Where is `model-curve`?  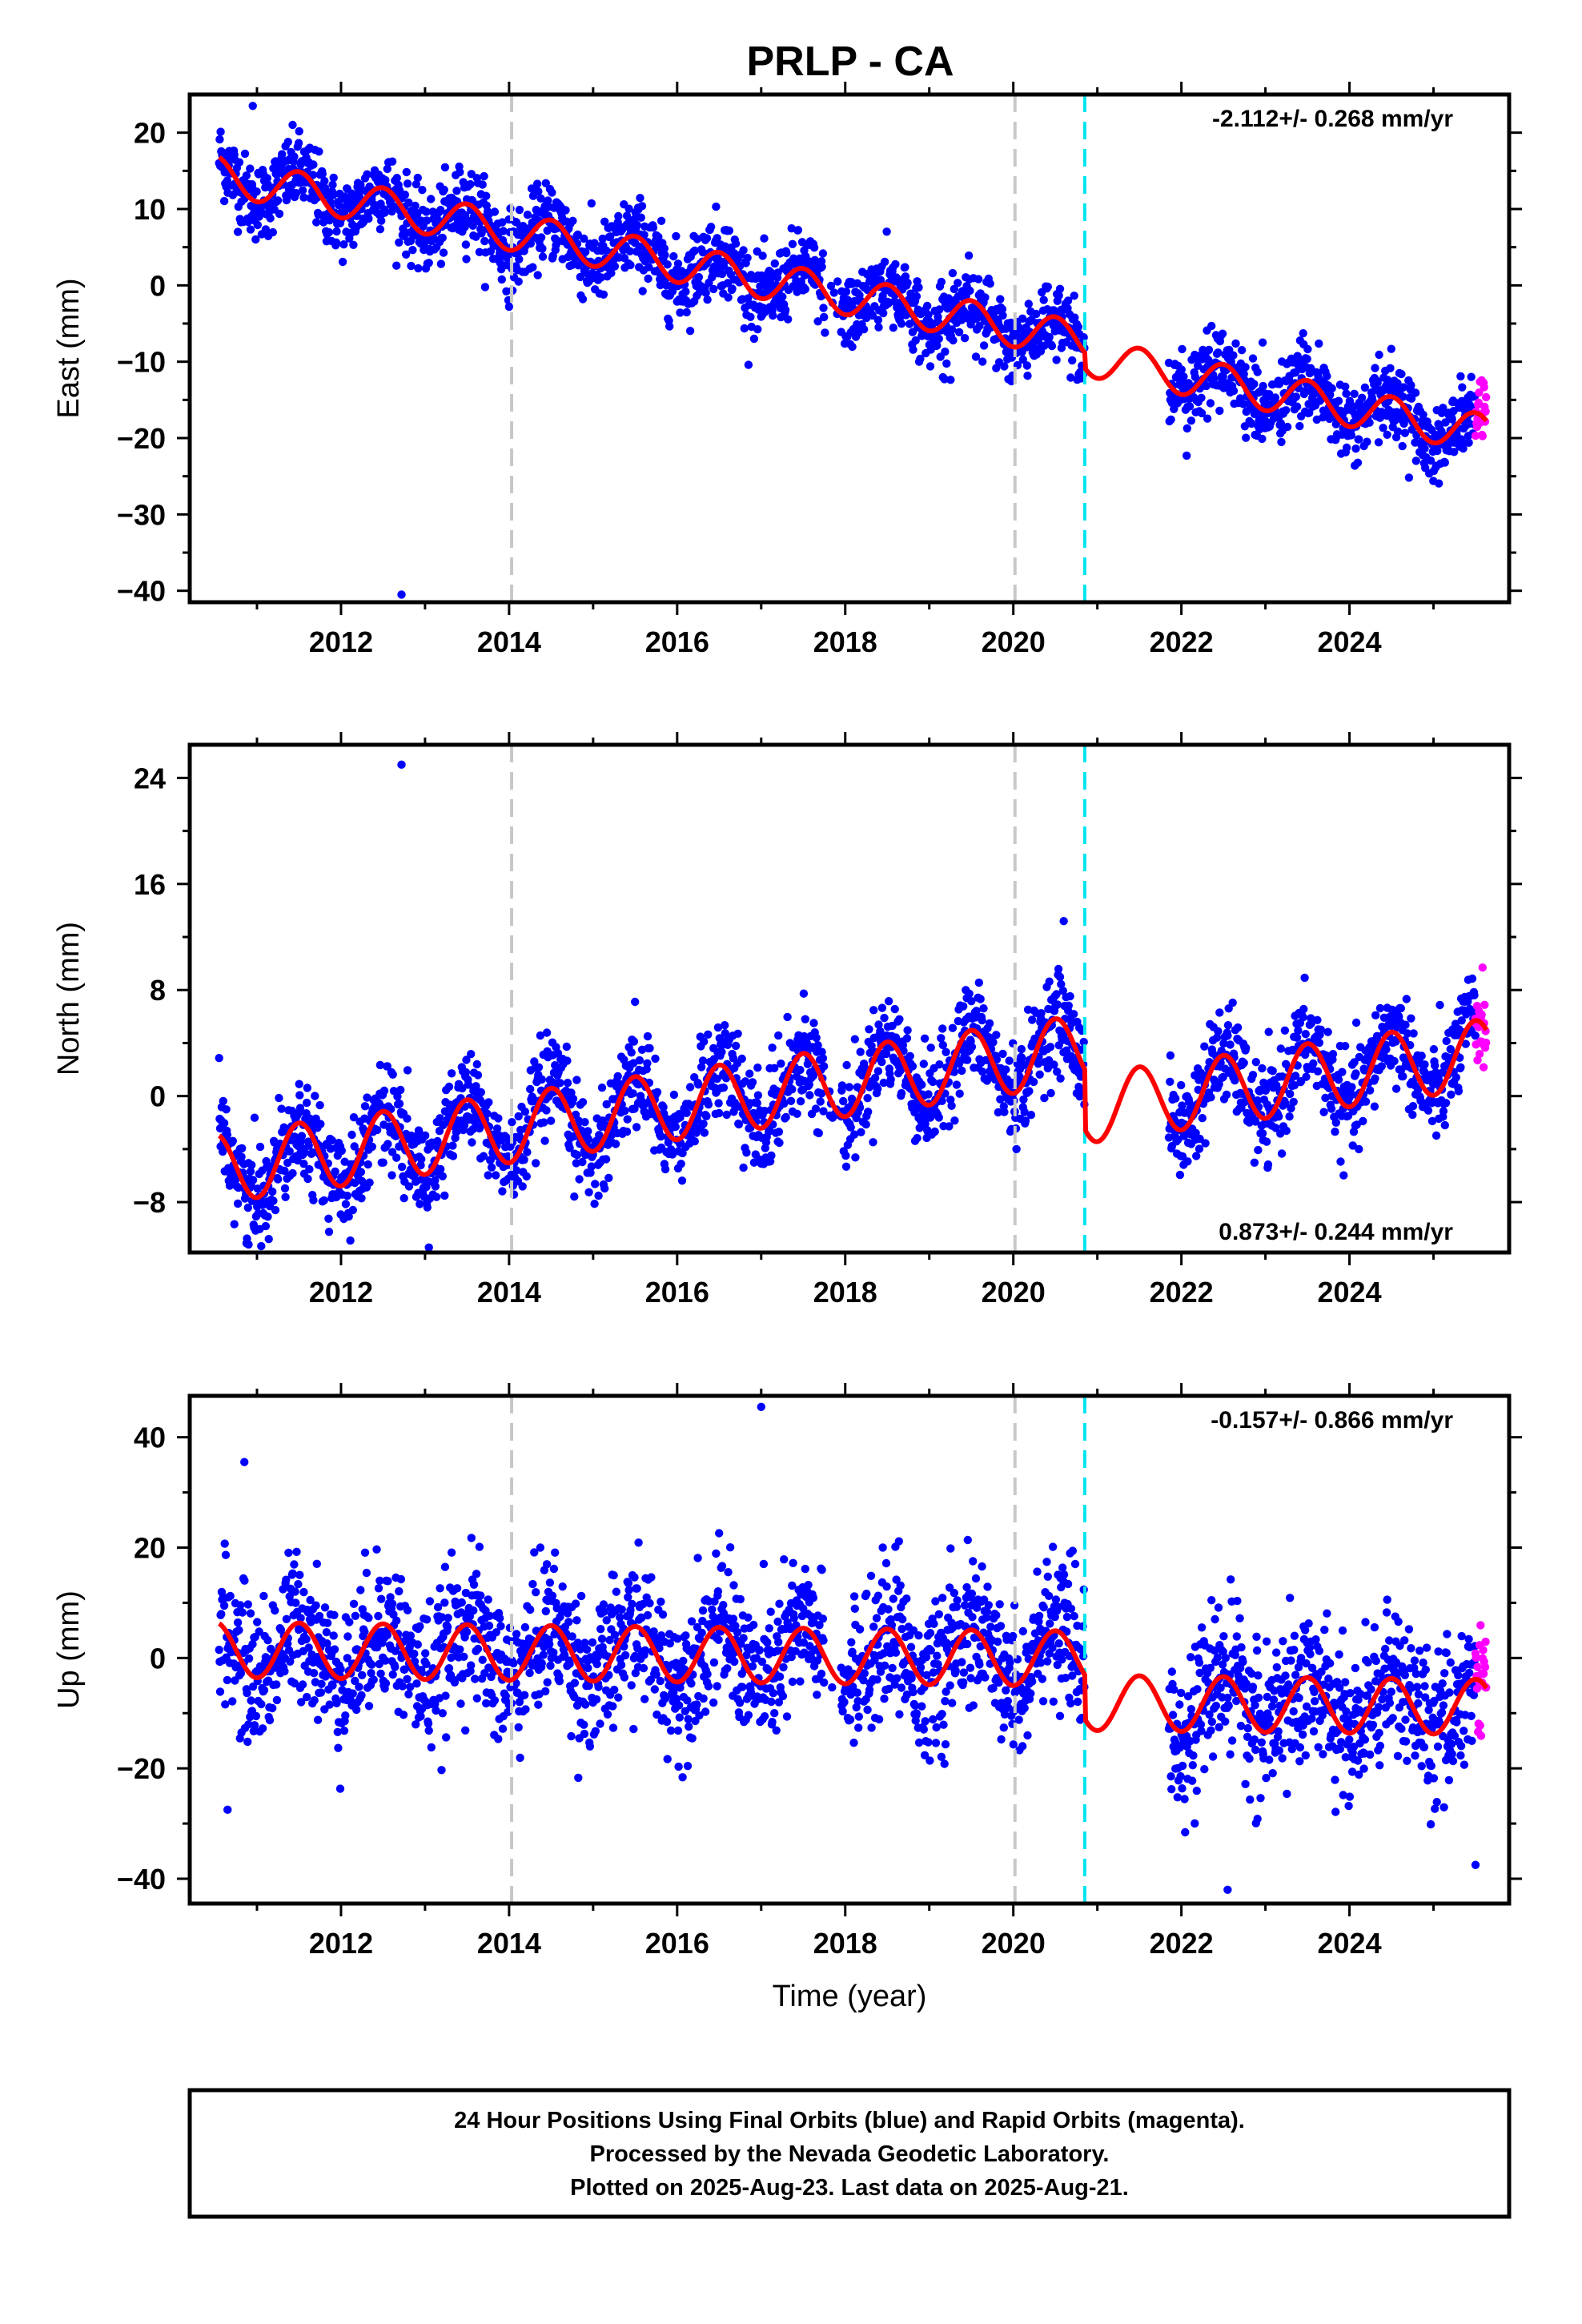 model-curve is located at coordinates (853, 1108).